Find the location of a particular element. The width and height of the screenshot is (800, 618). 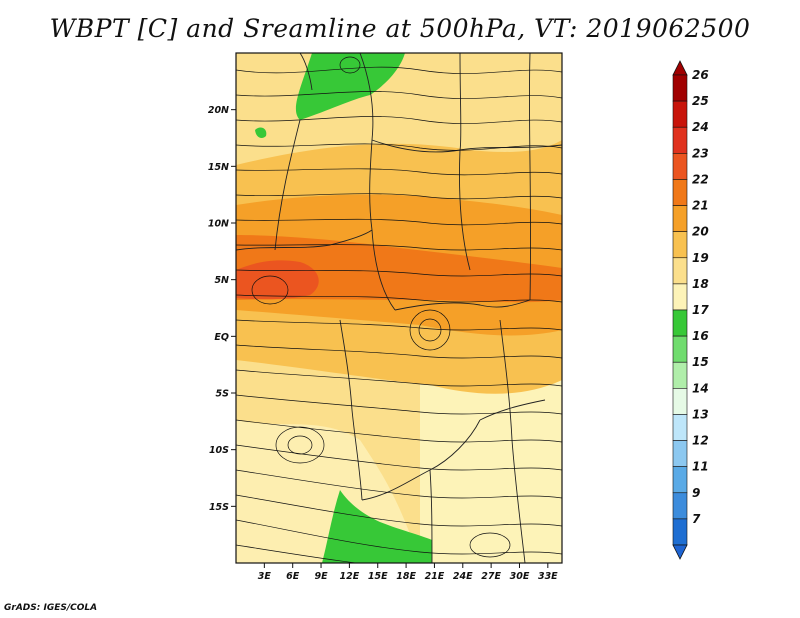

colorbar-label: 15 is located at coordinates (700, 362).